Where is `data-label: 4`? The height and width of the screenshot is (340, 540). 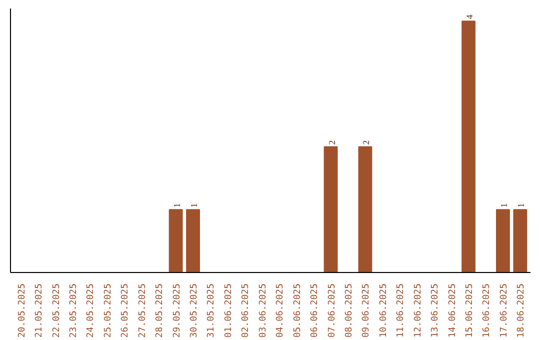
data-label: 4 is located at coordinates (469, 17).